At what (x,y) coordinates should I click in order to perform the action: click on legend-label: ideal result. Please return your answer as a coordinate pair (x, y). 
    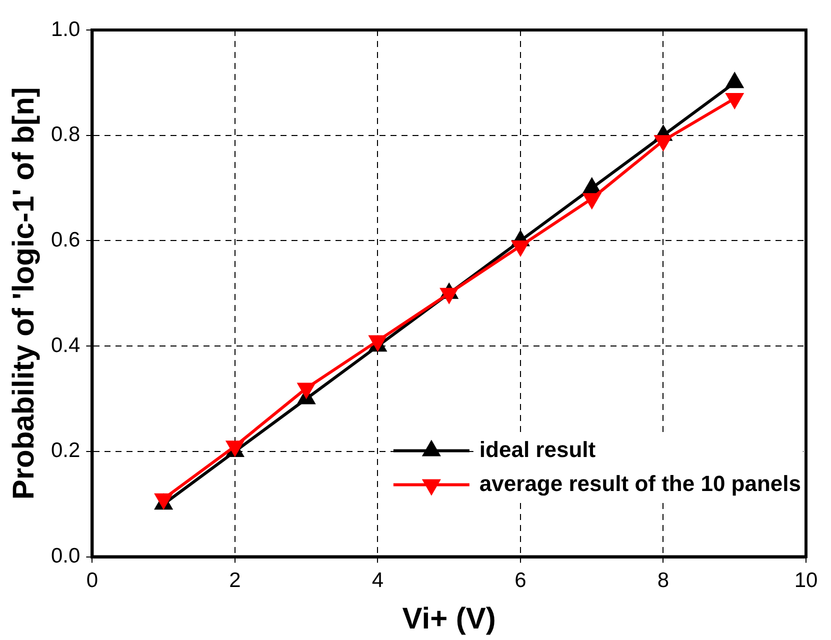
    Looking at the image, I should click on (537, 449).